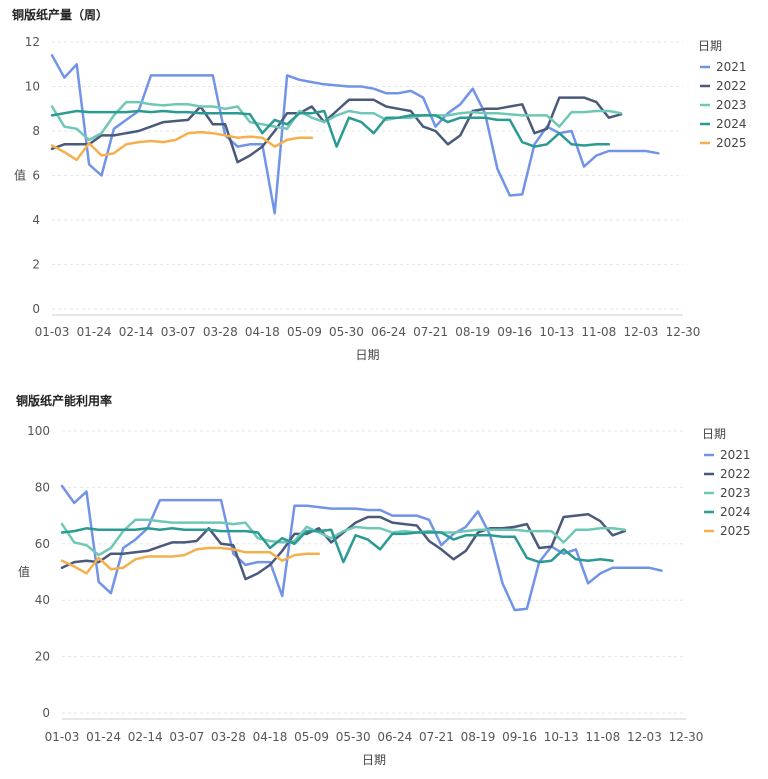  Describe the element at coordinates (42, 657) in the screenshot. I see `y-tick-label: 20` at that location.